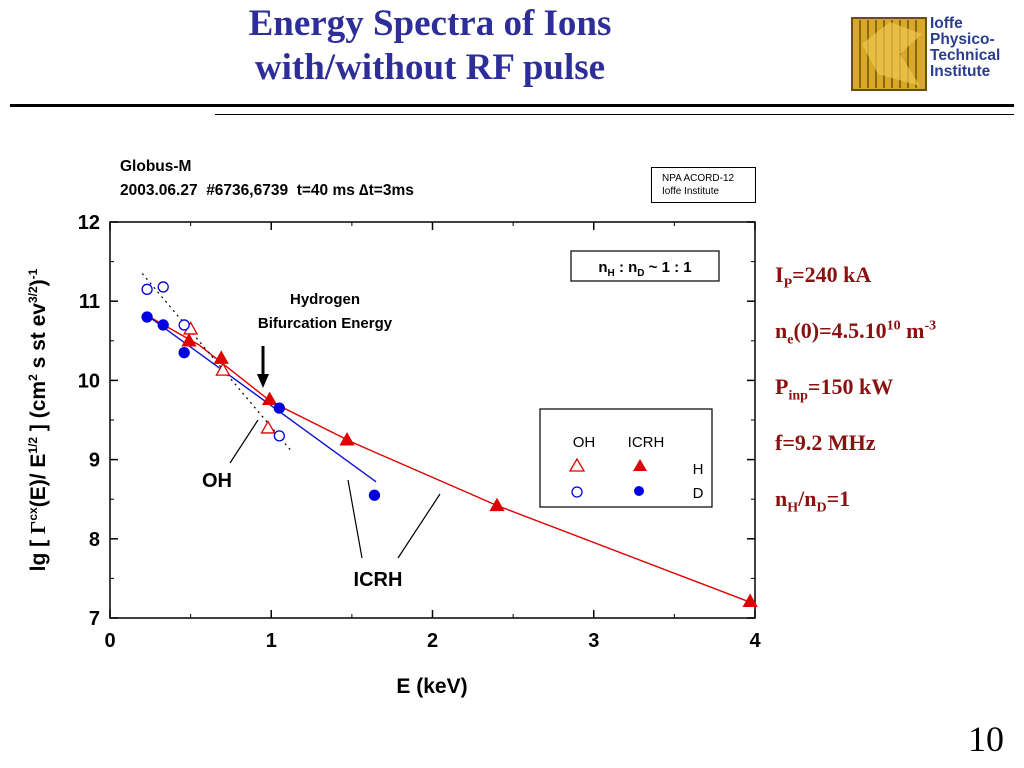 The height and width of the screenshot is (768, 1024). Describe the element at coordinates (263, 367) in the screenshot. I see `bifurcation-arrow` at that location.